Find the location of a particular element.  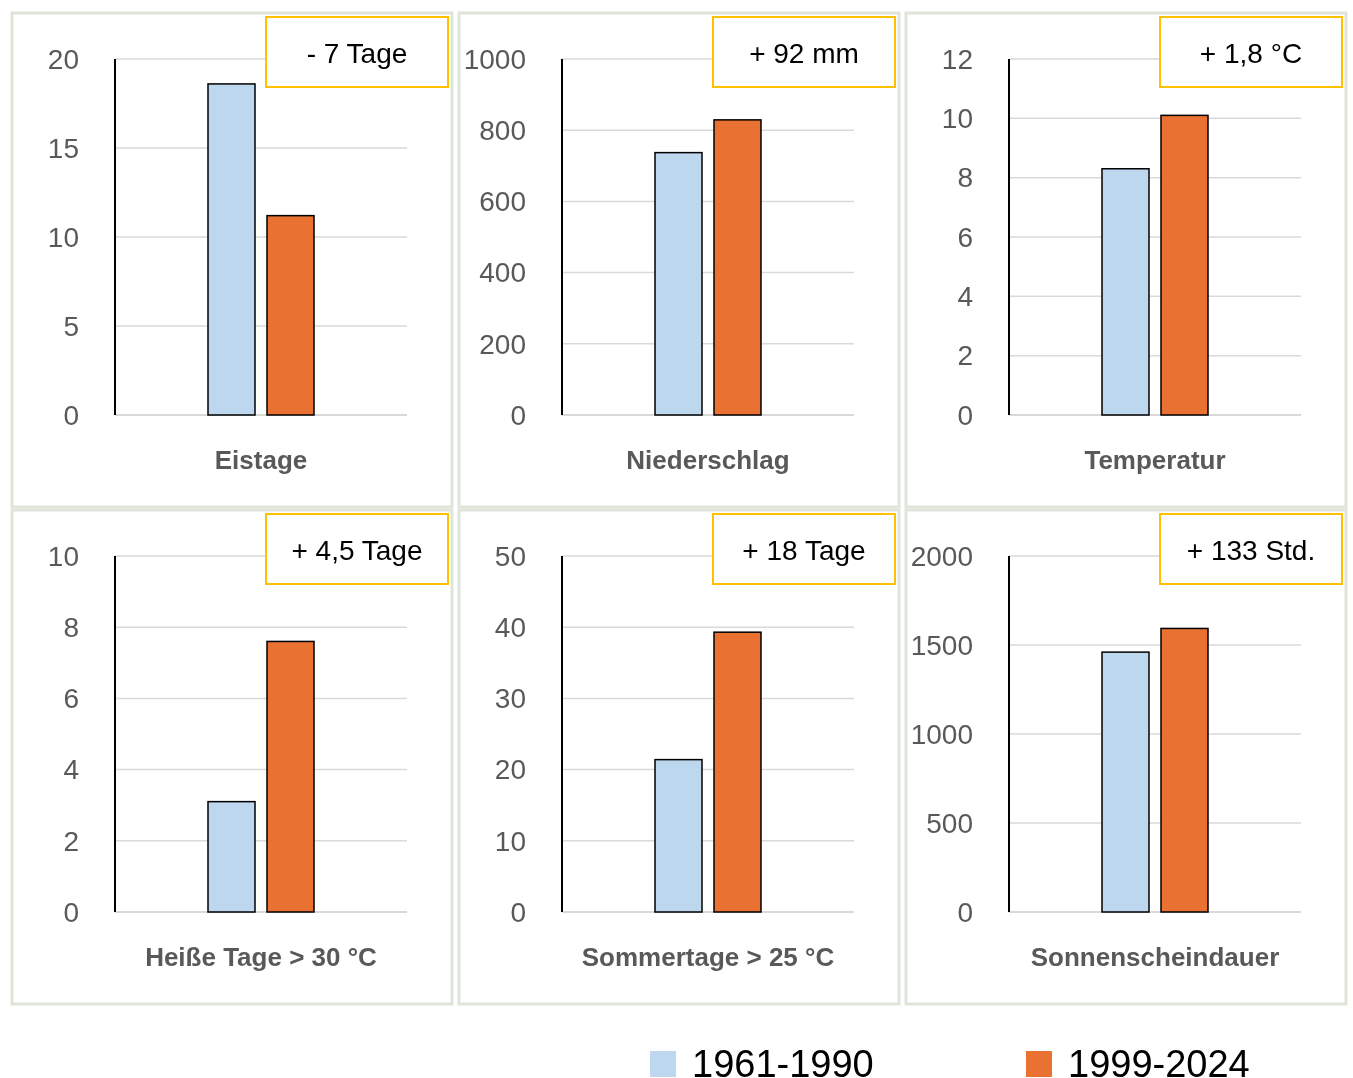

y-tick-label: 500 is located at coordinates (949, 823).